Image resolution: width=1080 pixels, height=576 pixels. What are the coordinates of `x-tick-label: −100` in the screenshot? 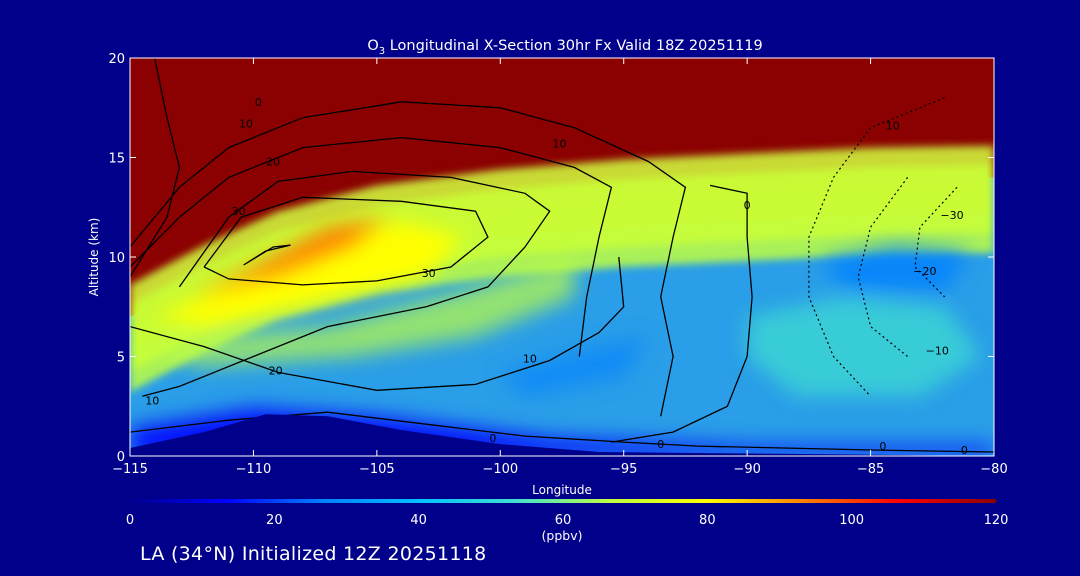 It's located at (500, 469).